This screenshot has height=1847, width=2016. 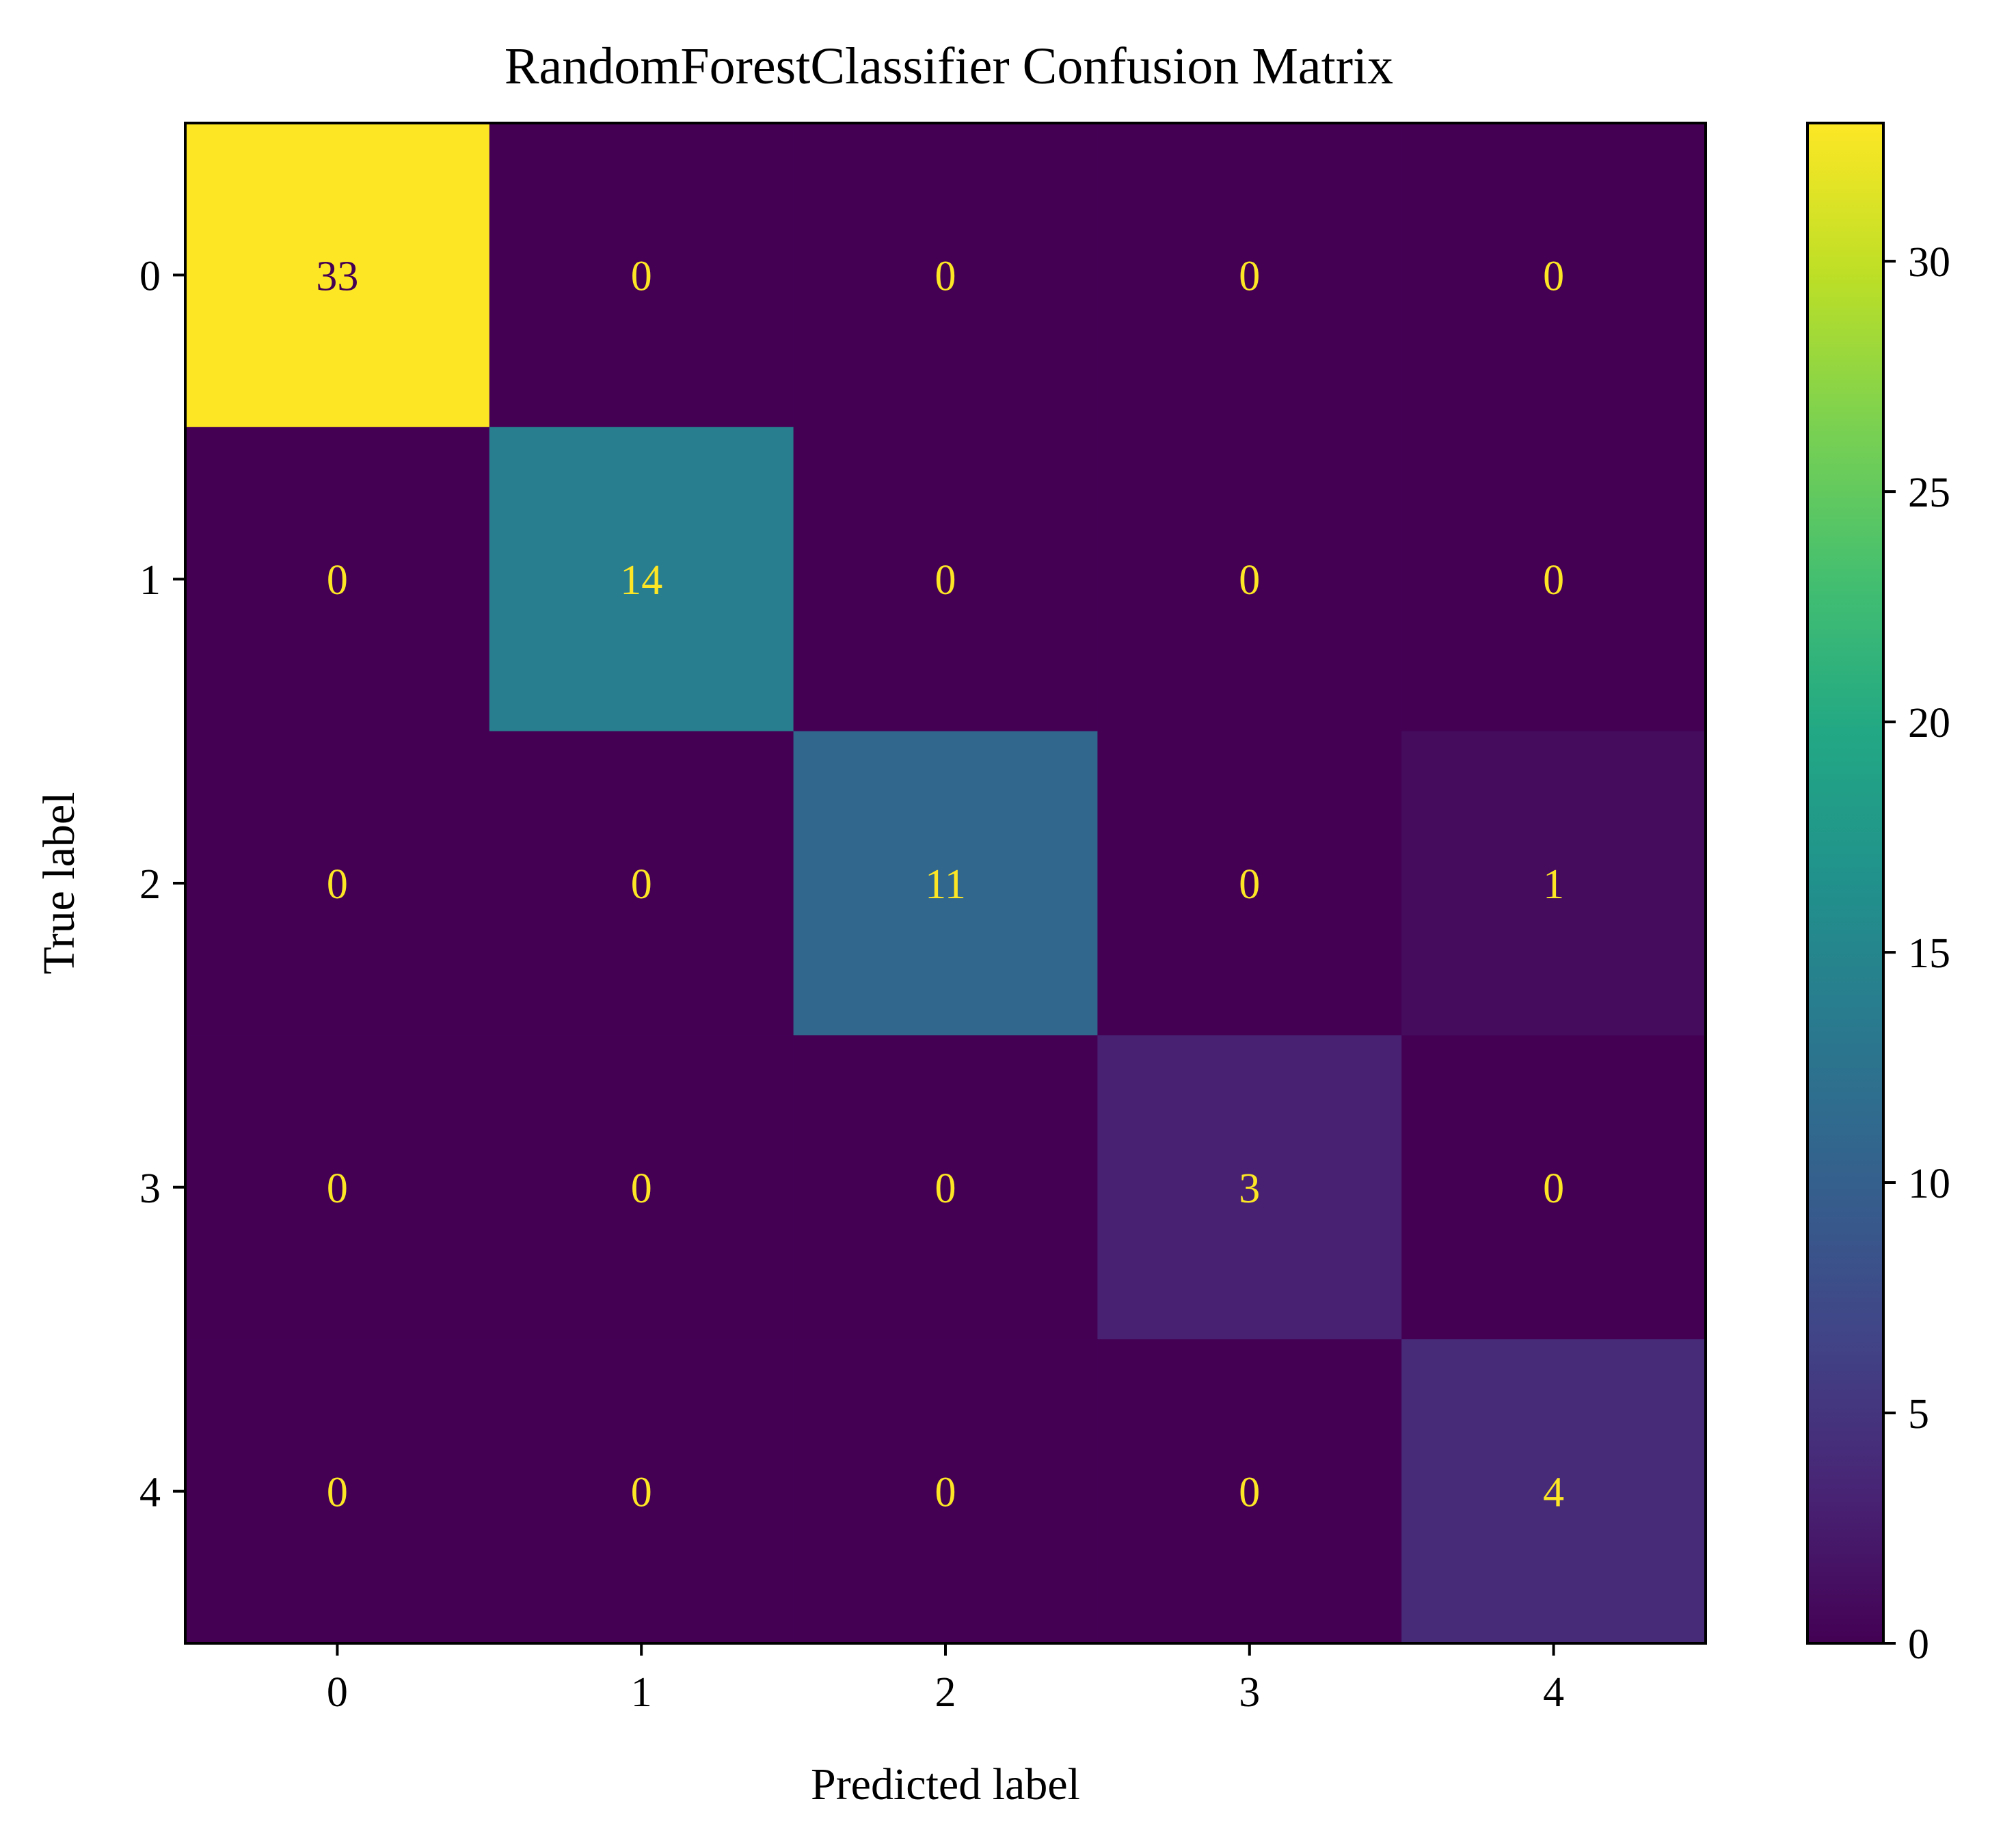 I want to click on heatmap-cell-r4-c0, so click(x=337, y=1491).